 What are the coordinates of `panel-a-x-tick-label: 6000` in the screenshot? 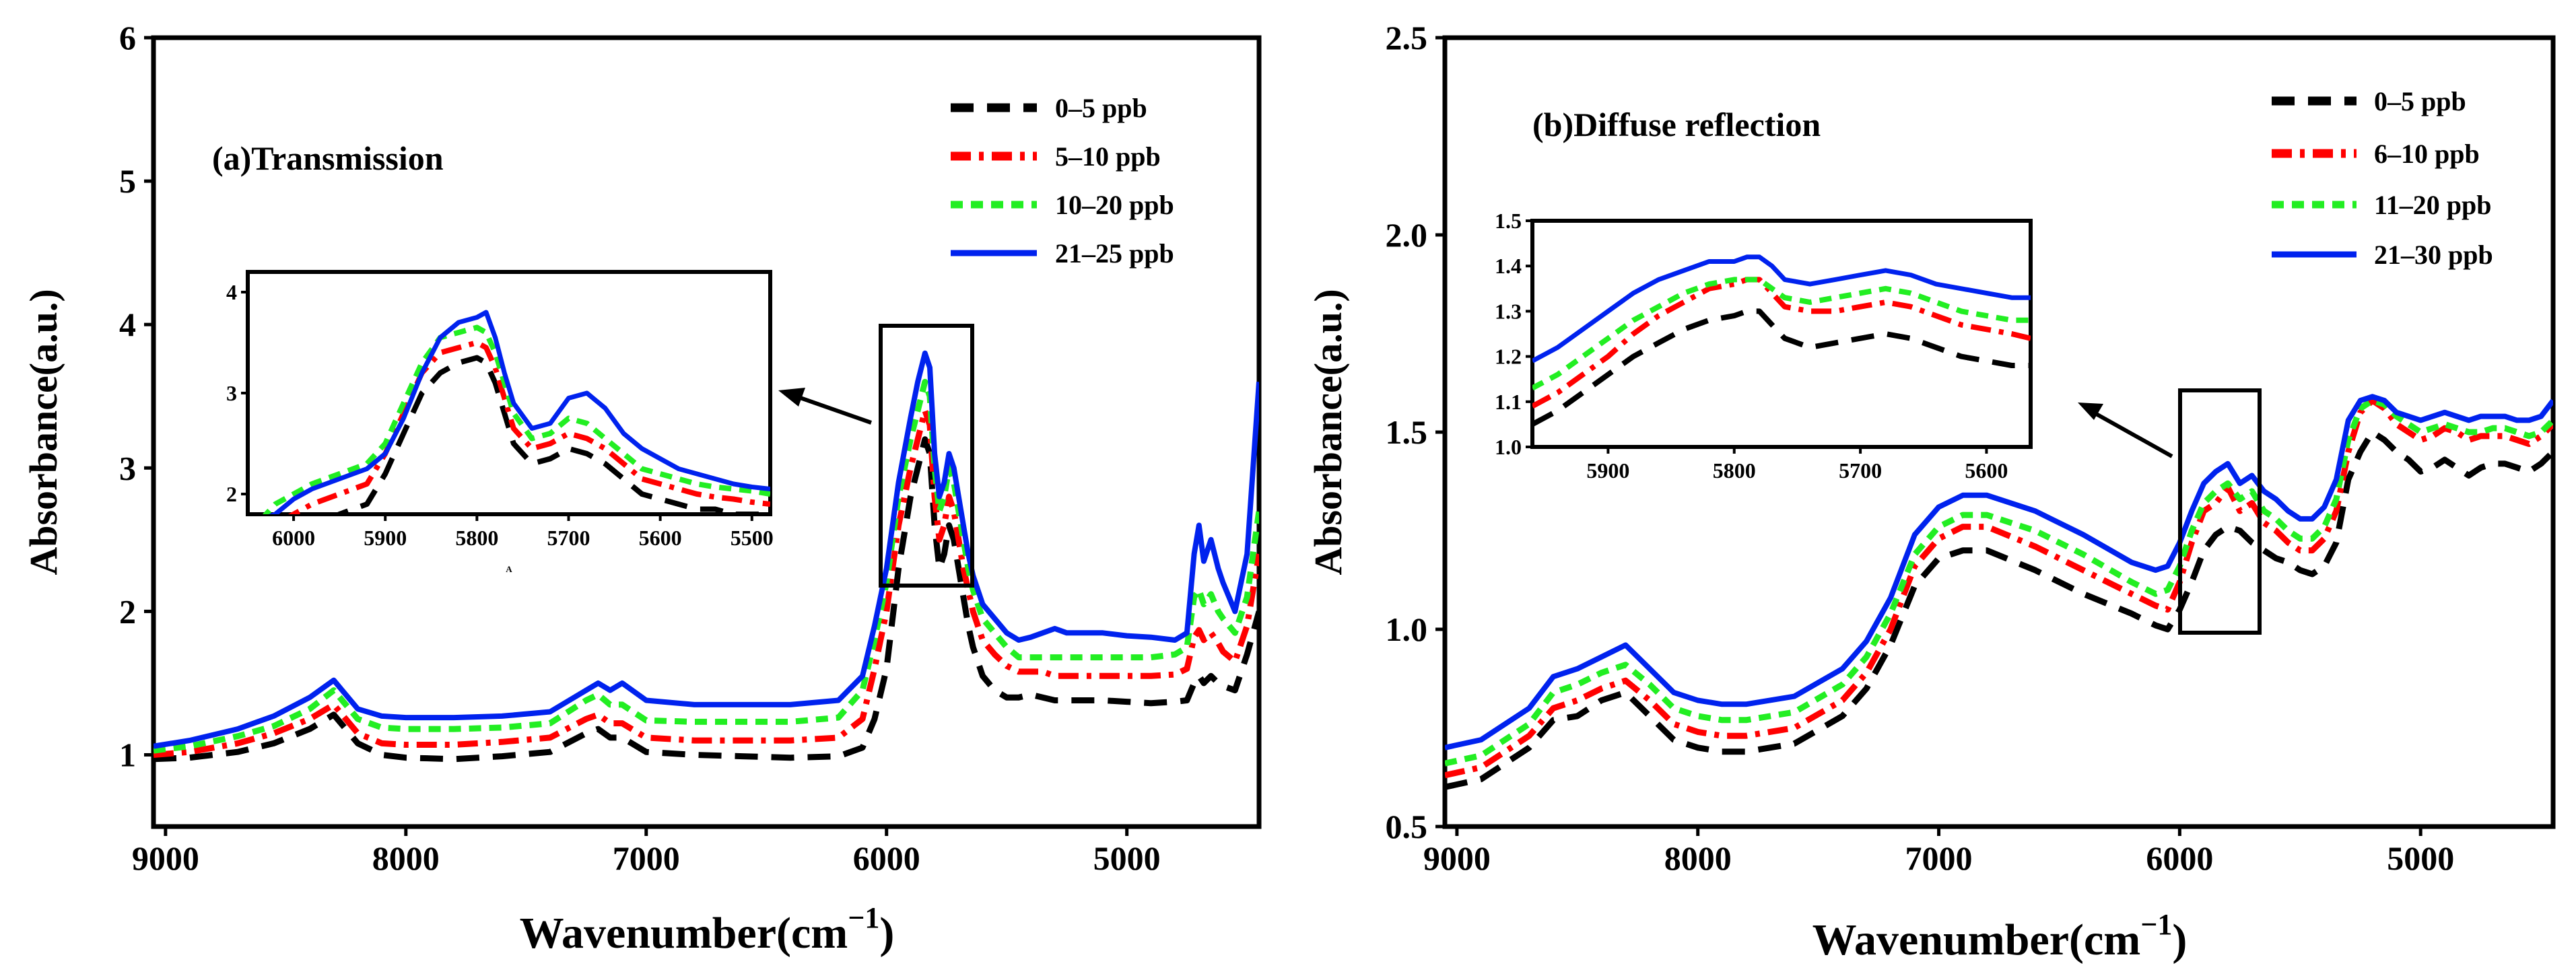 It's located at (887, 858).